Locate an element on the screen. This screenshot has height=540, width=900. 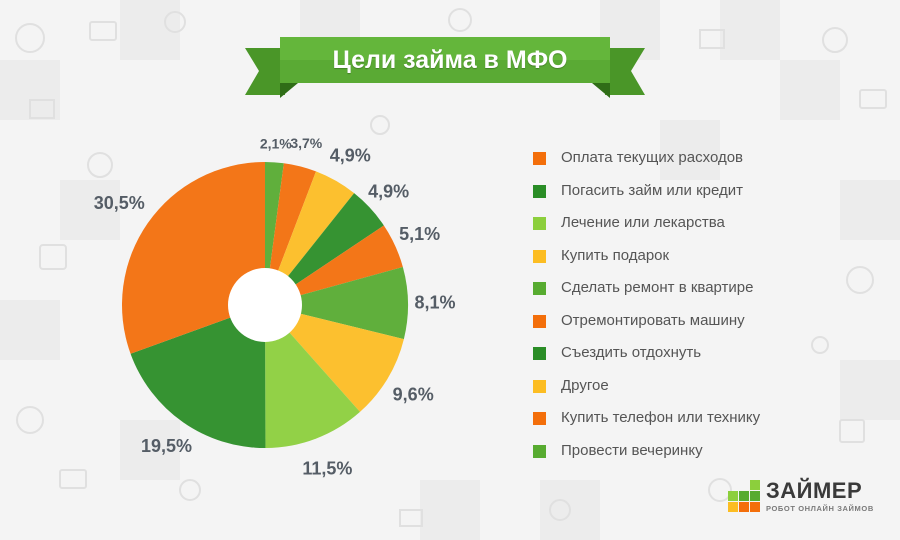
legend-item: Погасить займ или кредит is located at coordinates (698, 196).